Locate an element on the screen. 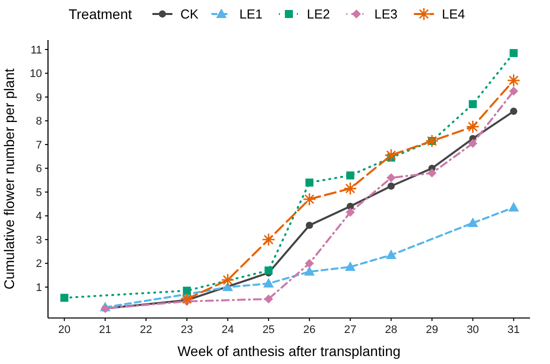  legend-label: LE2 is located at coordinates (318, 14).